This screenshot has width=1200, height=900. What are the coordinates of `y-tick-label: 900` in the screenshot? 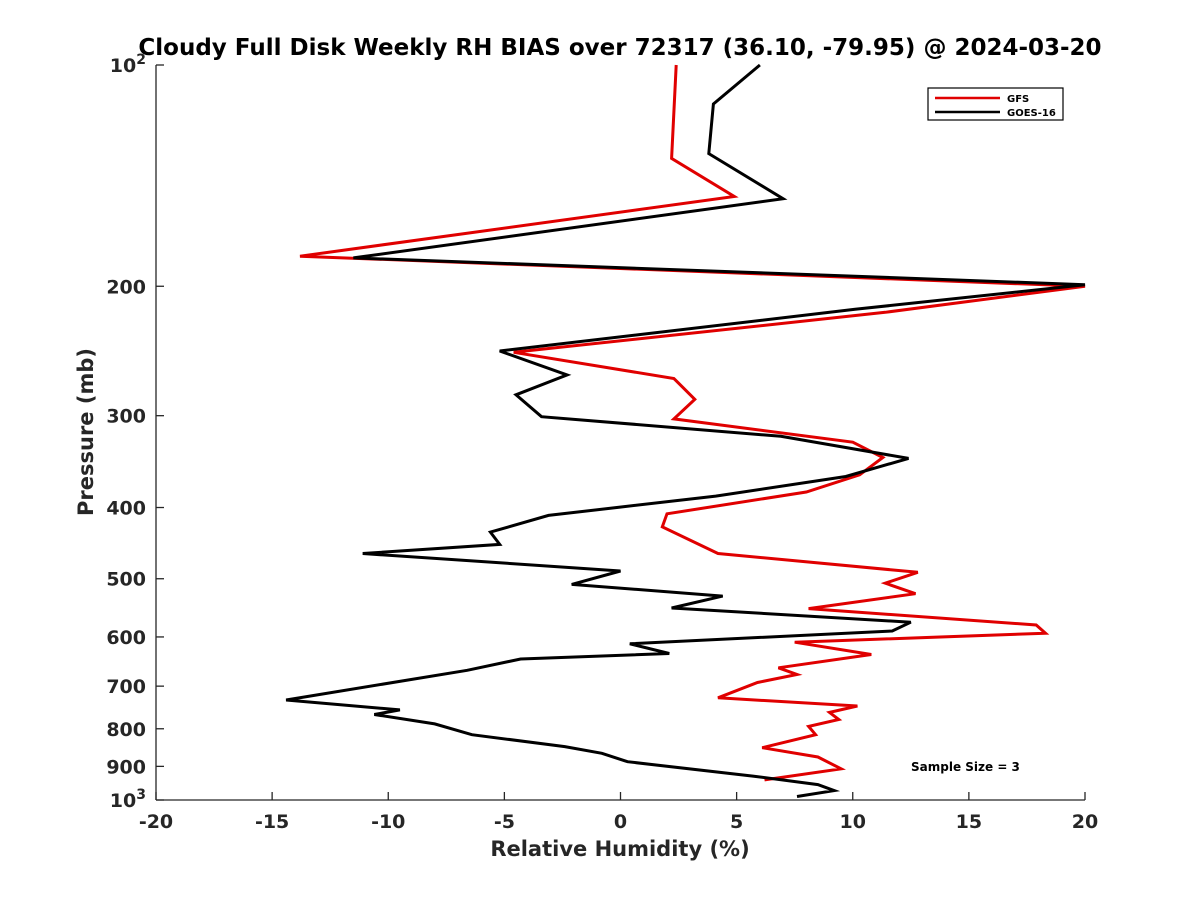 It's located at (126, 767).